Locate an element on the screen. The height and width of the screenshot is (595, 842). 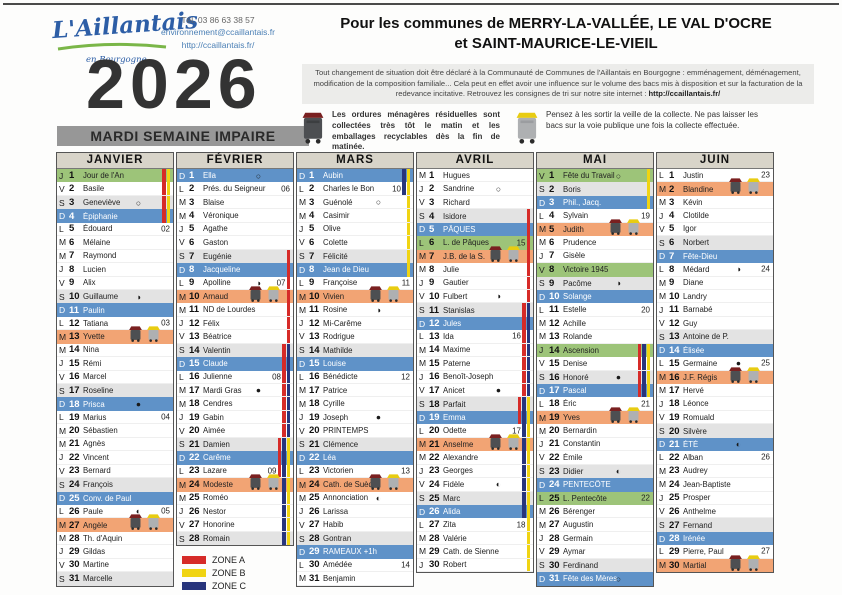
day-name: Augustin is located at coordinates (578, 525).